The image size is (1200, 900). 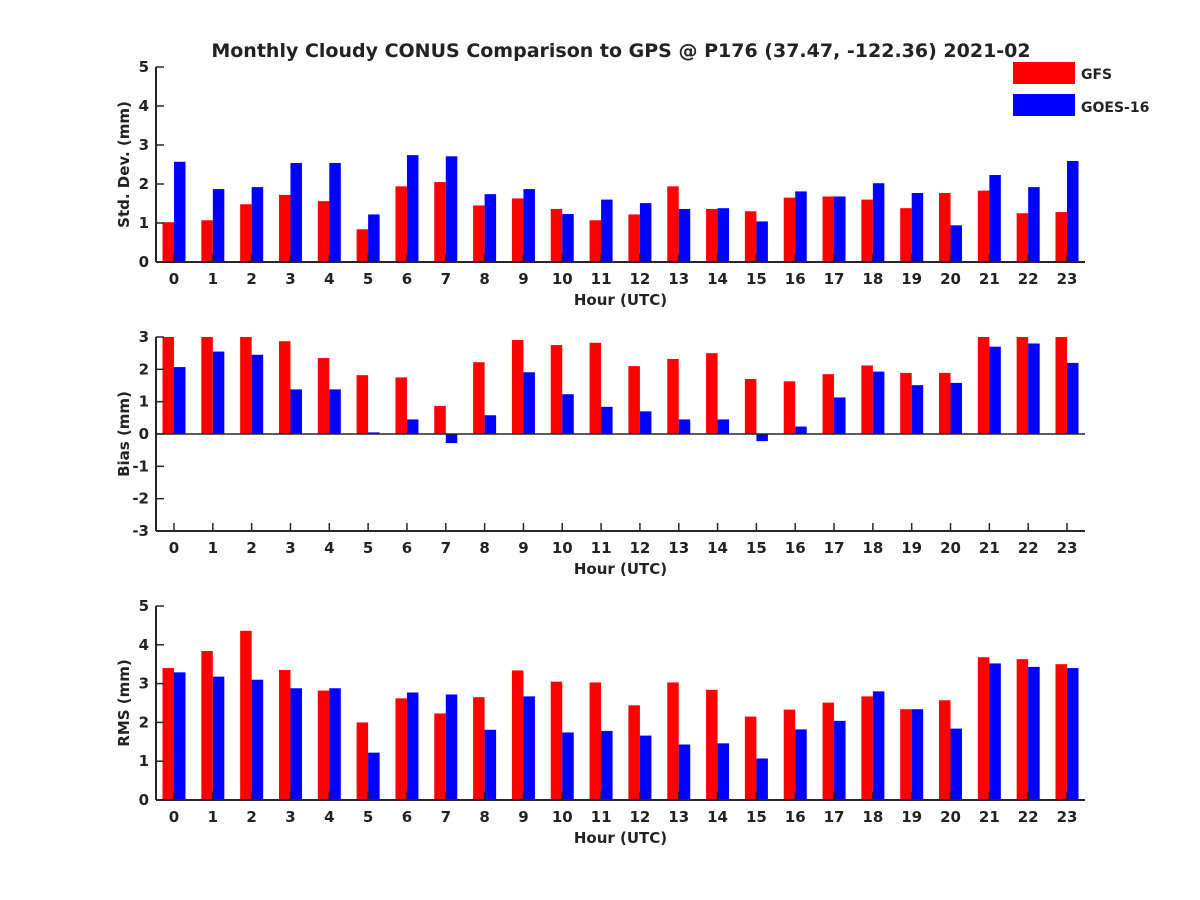 I want to click on std-dev-y-tick-label: 2, so click(x=144, y=184).